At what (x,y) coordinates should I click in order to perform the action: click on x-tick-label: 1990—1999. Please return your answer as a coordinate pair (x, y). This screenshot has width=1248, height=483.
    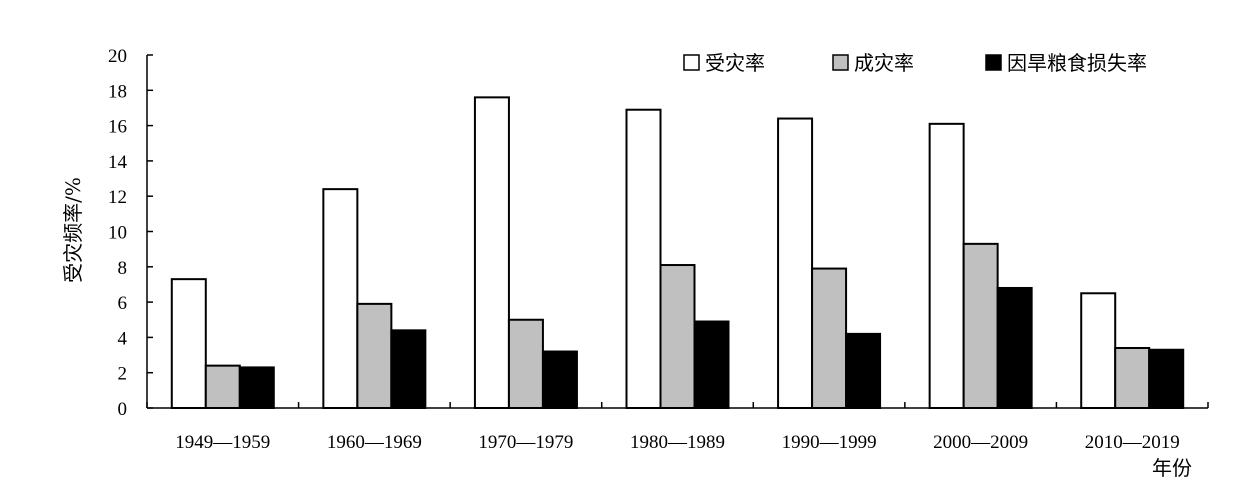
    Looking at the image, I should click on (829, 442).